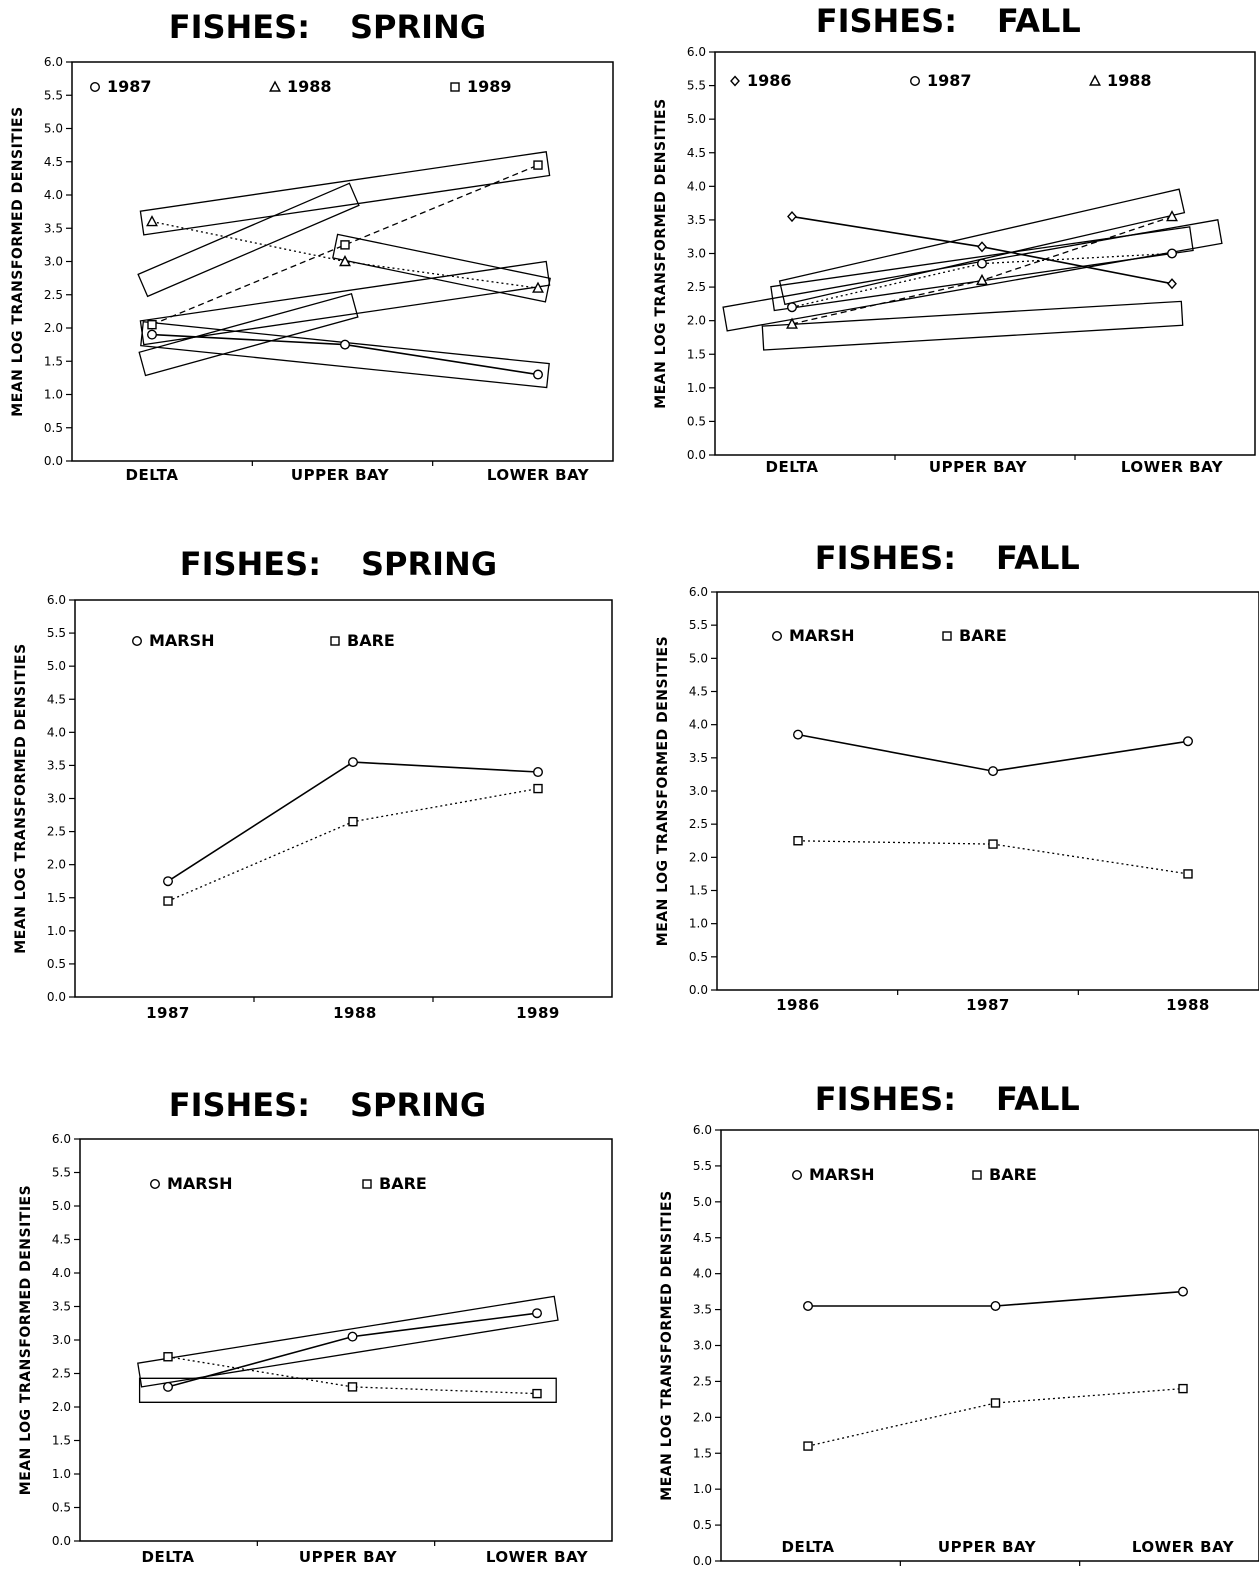  I want to click on legend-label: 1989, so click(489, 86).